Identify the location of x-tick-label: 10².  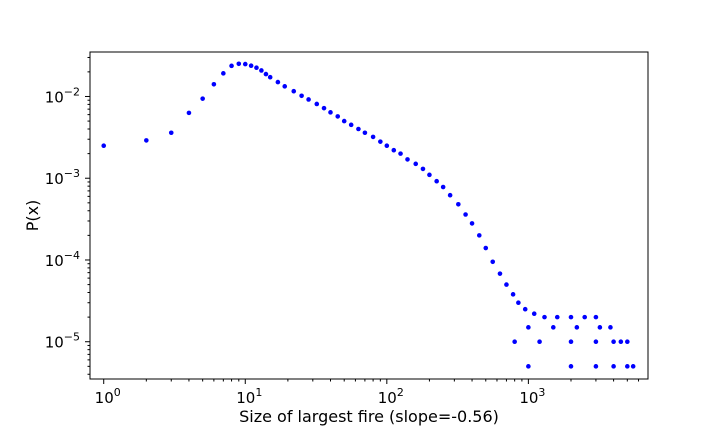
(391, 396).